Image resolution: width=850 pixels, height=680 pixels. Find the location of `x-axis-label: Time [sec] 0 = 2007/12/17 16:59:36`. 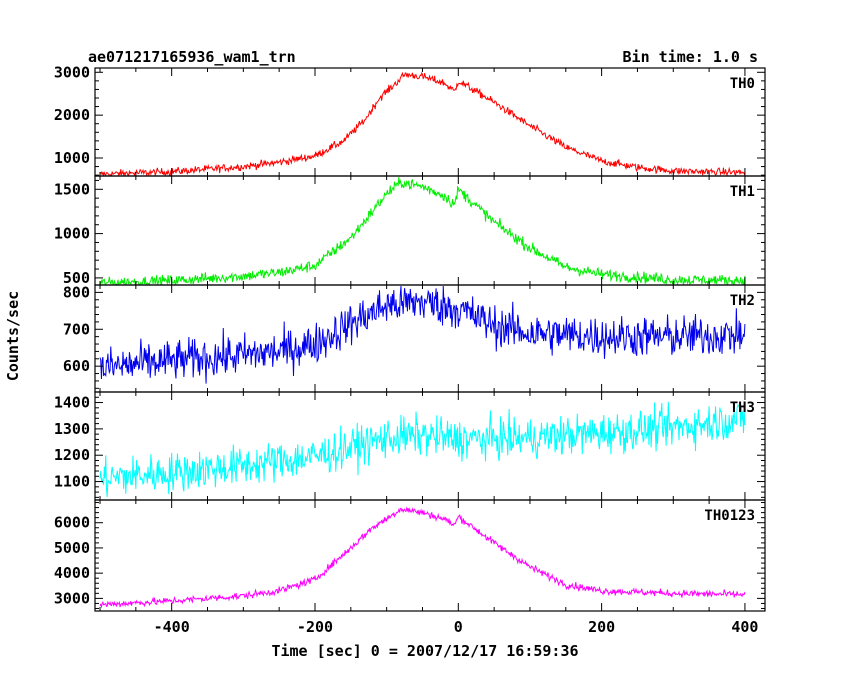

x-axis-label: Time [sec] 0 = 2007/12/17 16:59:36 is located at coordinates (424, 651).